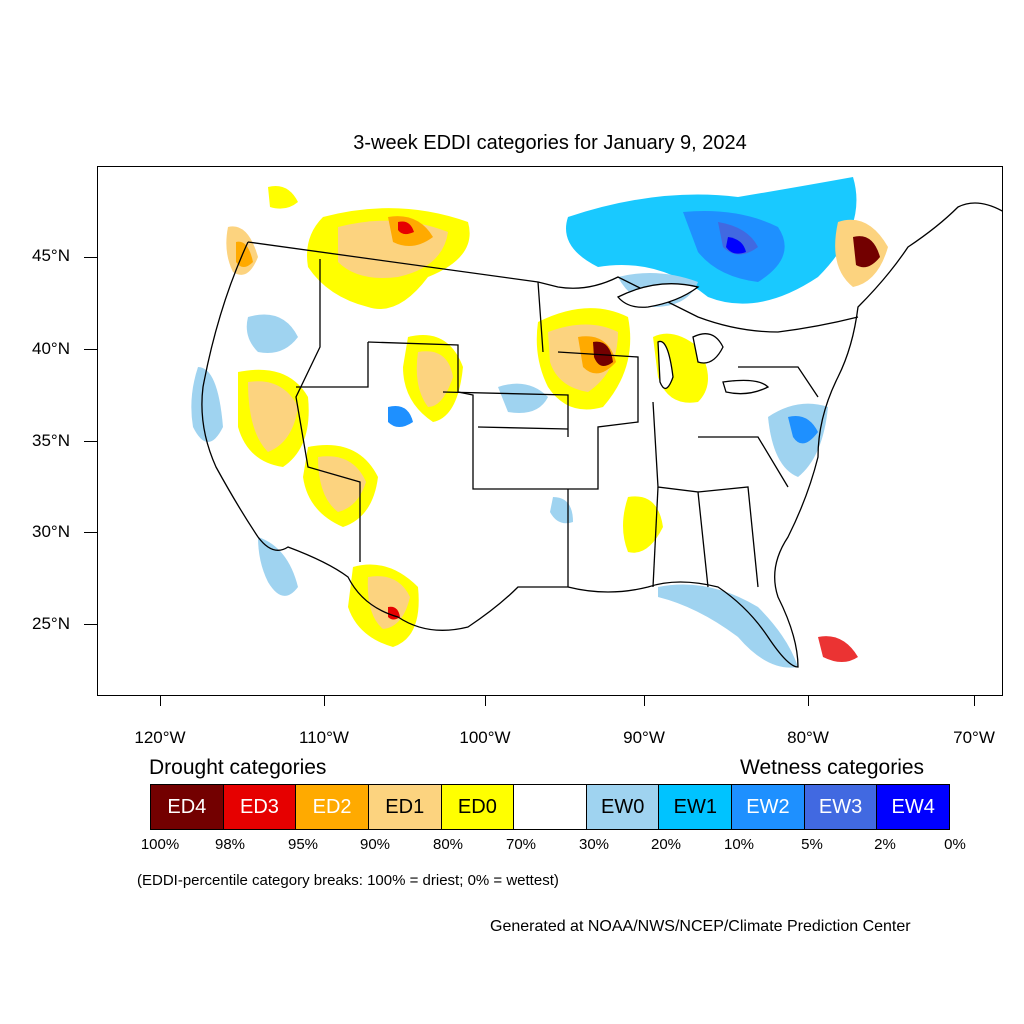 The image size is (1024, 1024). What do you see at coordinates (955, 844) in the screenshot?
I see `break-label: 0%` at bounding box center [955, 844].